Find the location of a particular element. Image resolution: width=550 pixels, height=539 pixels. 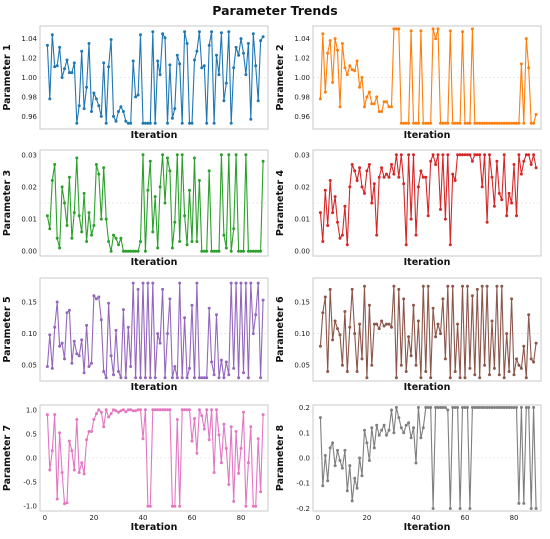

y-tick-label: 0.96 is located at coordinates (29, 117).